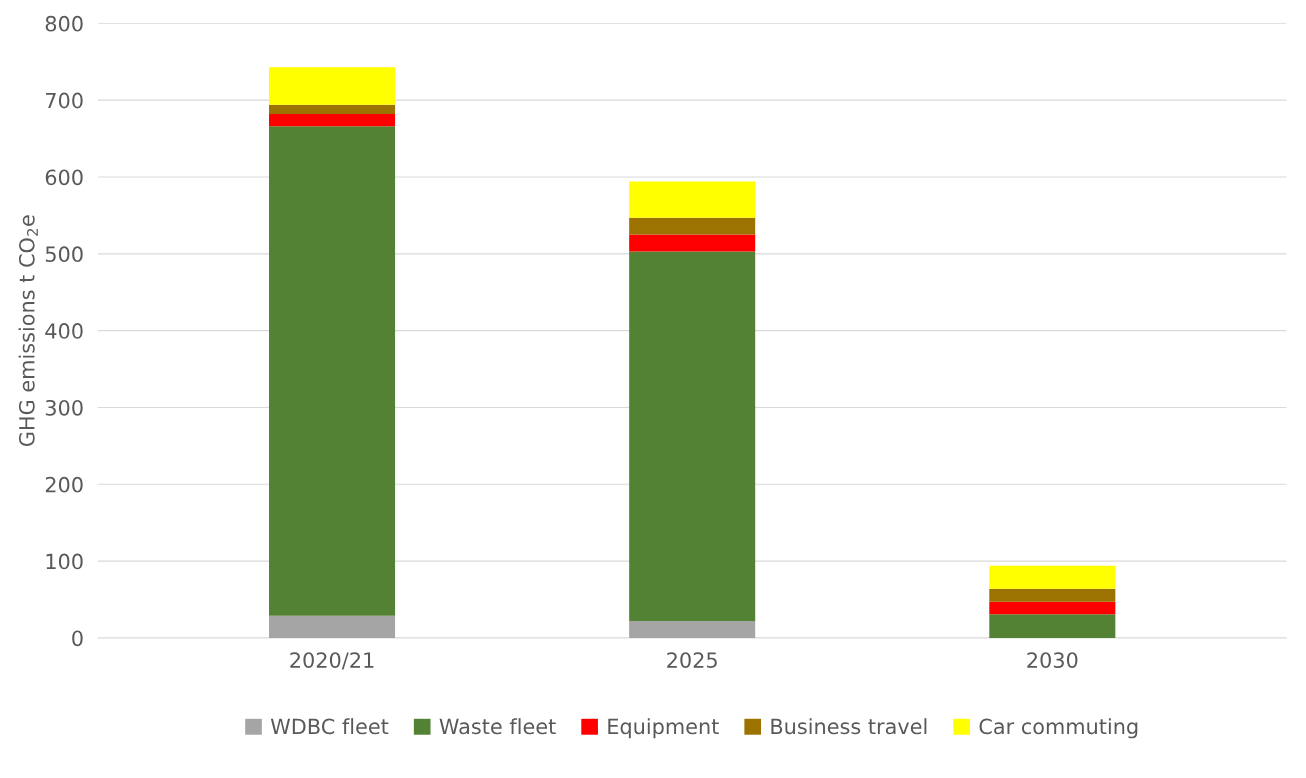 The image size is (1306, 778). Describe the element at coordinates (332, 661) in the screenshot. I see `x-tick-label: 2020/21` at that location.